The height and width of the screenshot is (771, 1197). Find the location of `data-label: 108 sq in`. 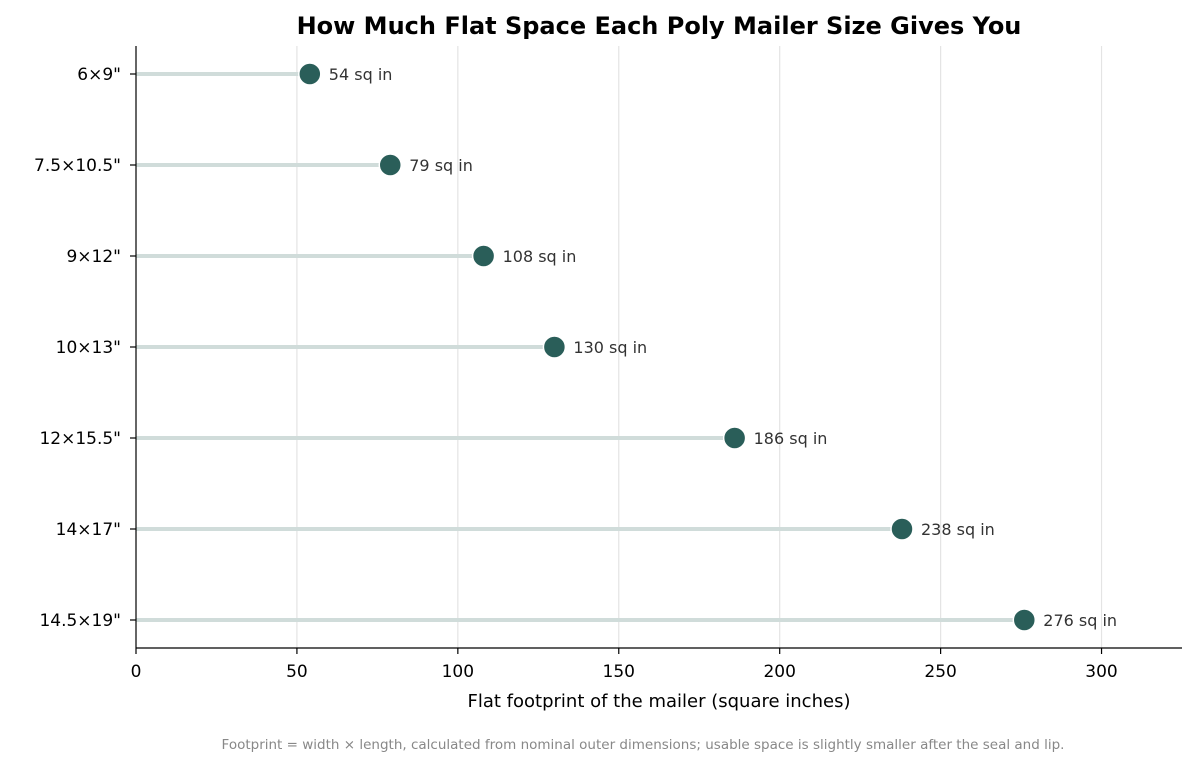

data-label: 108 sq in is located at coordinates (540, 256).